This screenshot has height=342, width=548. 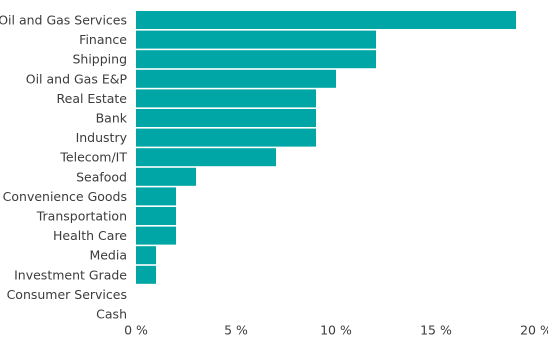 What do you see at coordinates (101, 176) in the screenshot?
I see `category-label-seafood: Seafood` at bounding box center [101, 176].